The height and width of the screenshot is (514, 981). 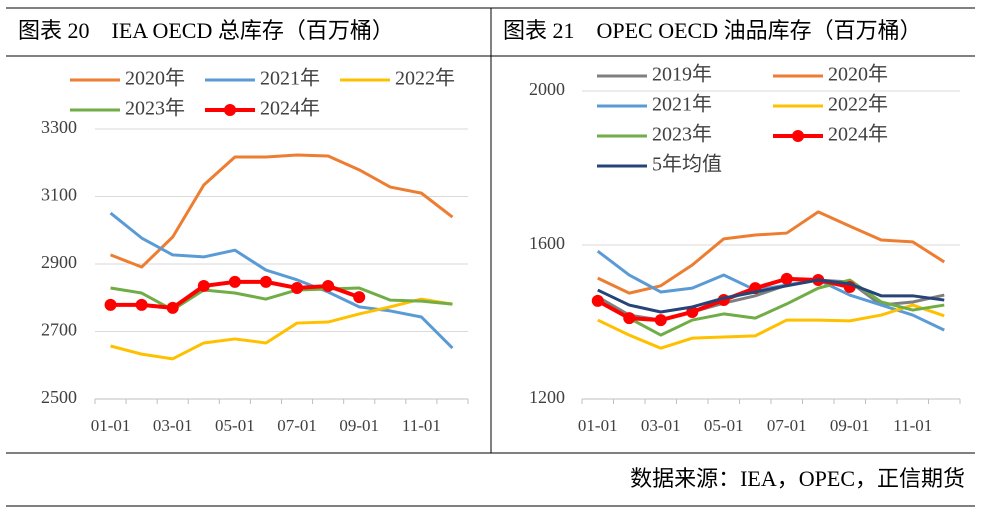 I want to click on legend-label: 2019年, so click(x=682, y=74).